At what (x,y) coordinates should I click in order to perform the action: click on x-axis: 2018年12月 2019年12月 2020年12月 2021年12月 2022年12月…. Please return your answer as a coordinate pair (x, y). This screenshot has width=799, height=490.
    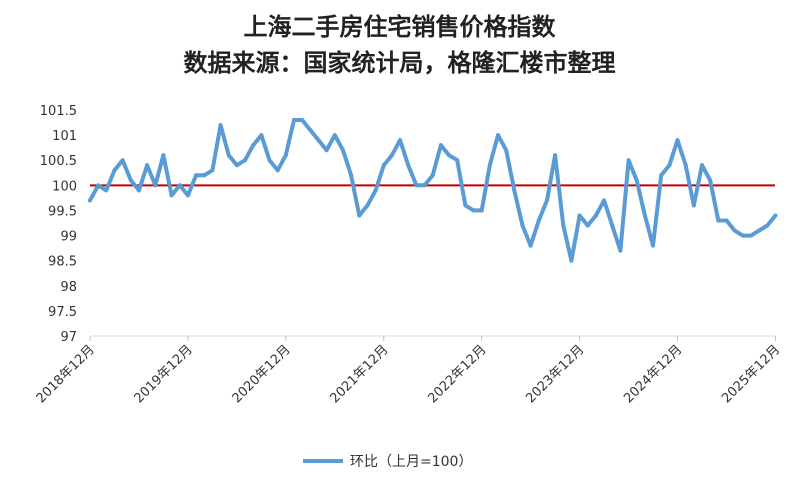
    Looking at the image, I should click on (408, 371).